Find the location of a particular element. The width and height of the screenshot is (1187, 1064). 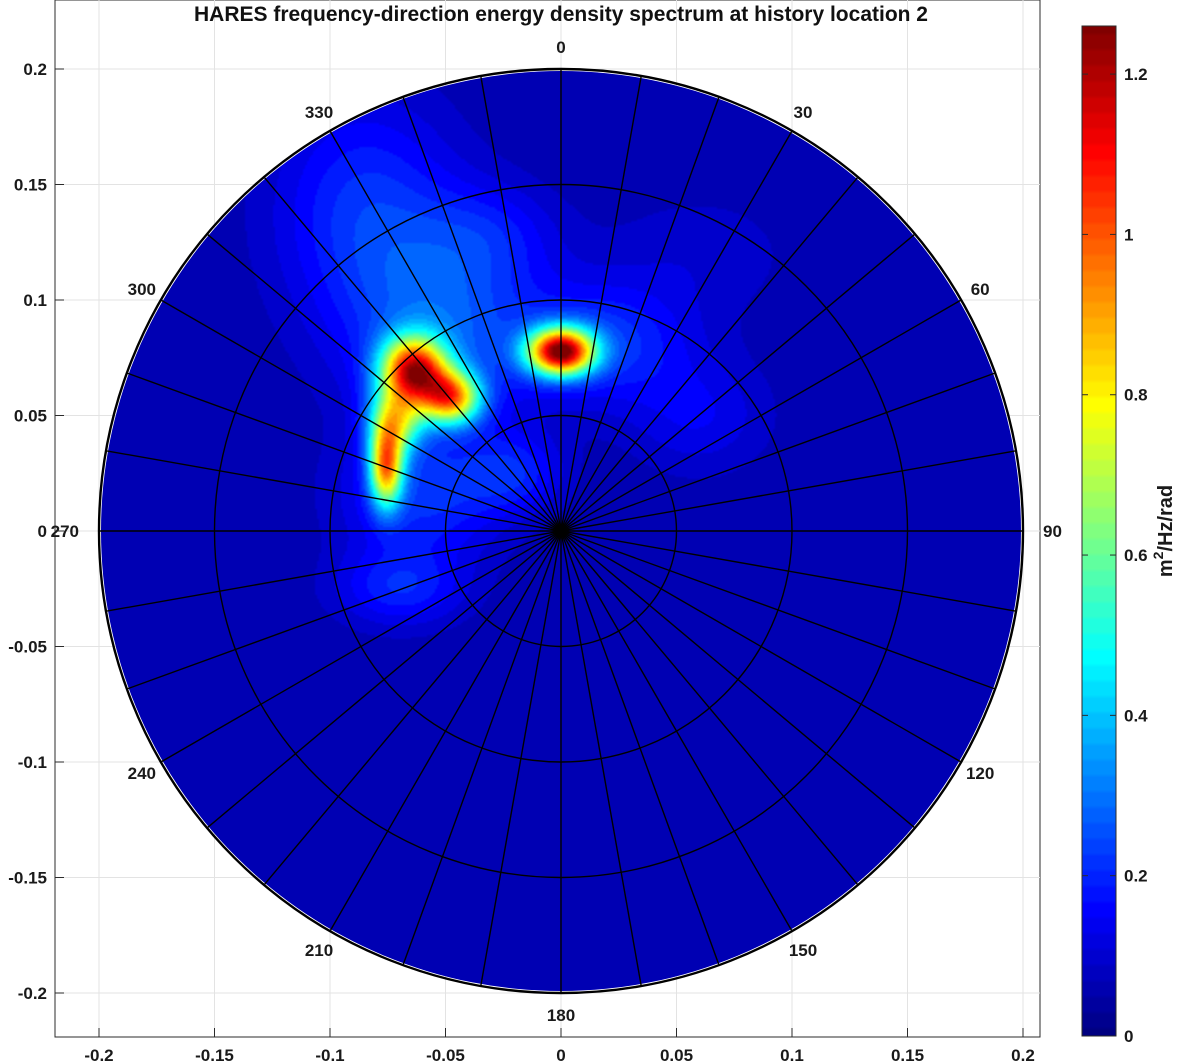

direction-label: 150 is located at coordinates (803, 950).